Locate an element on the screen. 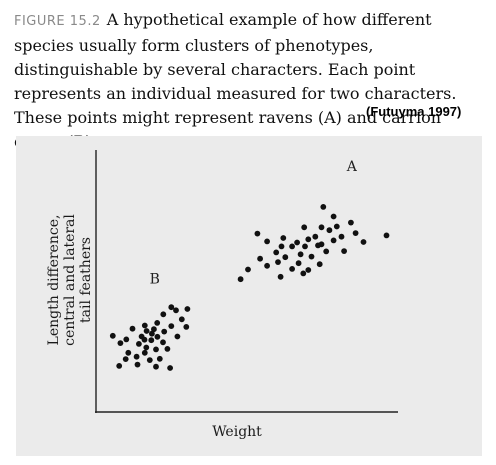 This screenshot has width=496, height=465. y-axis-label-line: tail feathers is located at coordinates (86, 280).